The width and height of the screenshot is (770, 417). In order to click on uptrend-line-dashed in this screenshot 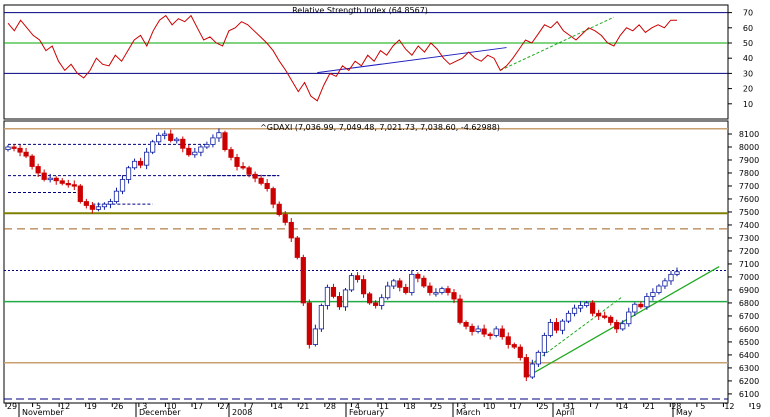, I will do `click(575, 332)`.